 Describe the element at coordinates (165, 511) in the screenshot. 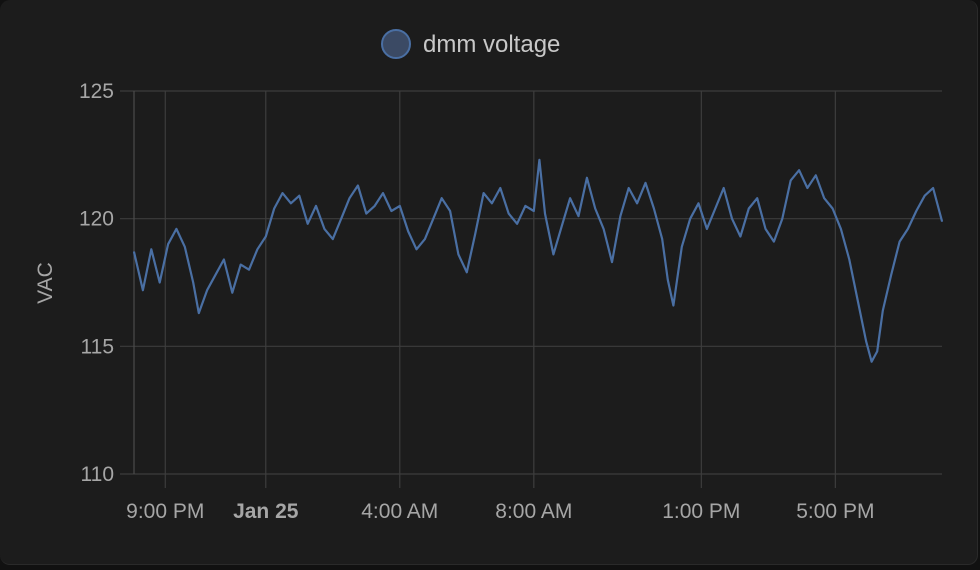

I see `x-tick-label-0: 9:00 PM` at that location.